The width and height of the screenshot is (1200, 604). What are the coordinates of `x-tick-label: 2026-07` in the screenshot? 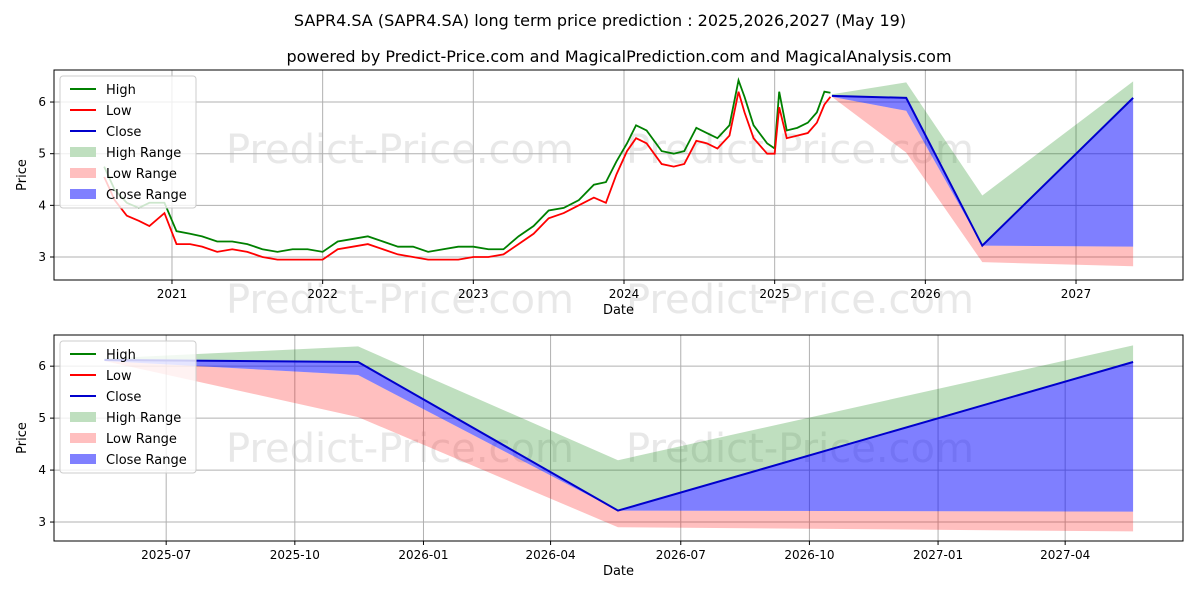 It's located at (681, 555).